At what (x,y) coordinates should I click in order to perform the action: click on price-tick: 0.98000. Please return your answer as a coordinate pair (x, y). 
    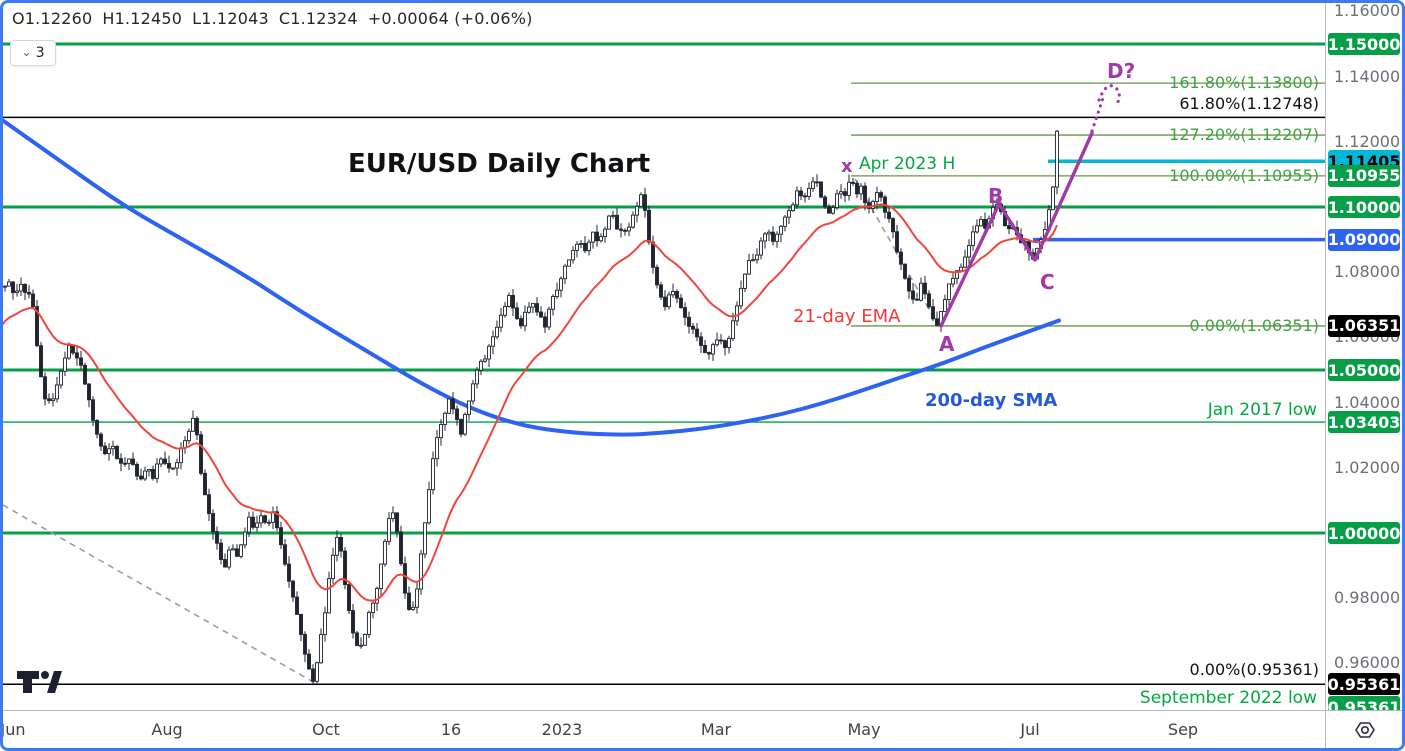
    Looking at the image, I should click on (1367, 598).